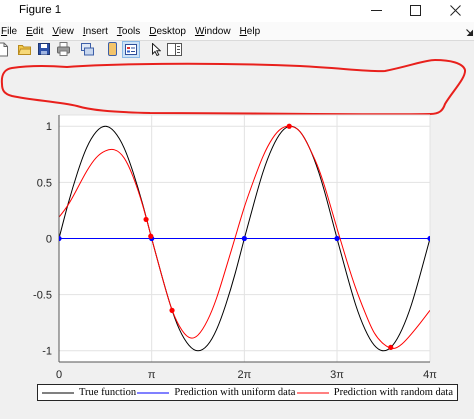  What do you see at coordinates (393, 392) in the screenshot?
I see `legend-label: Prediction with random data` at bounding box center [393, 392].